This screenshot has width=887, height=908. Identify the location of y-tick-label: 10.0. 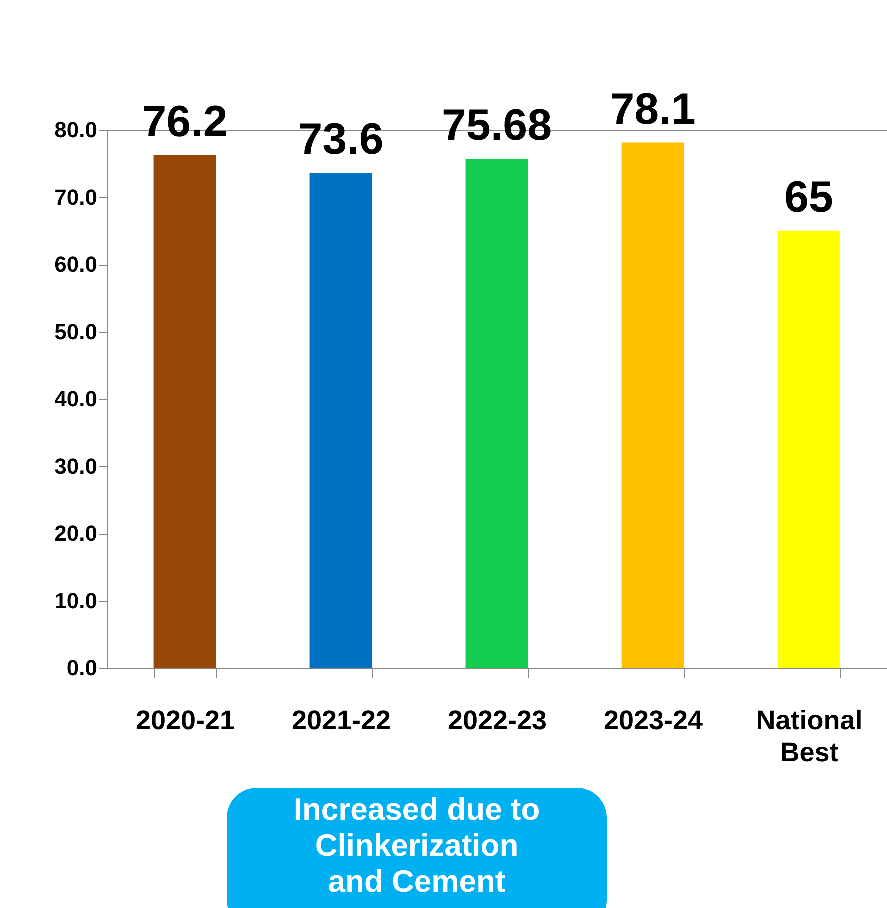
(76, 601).